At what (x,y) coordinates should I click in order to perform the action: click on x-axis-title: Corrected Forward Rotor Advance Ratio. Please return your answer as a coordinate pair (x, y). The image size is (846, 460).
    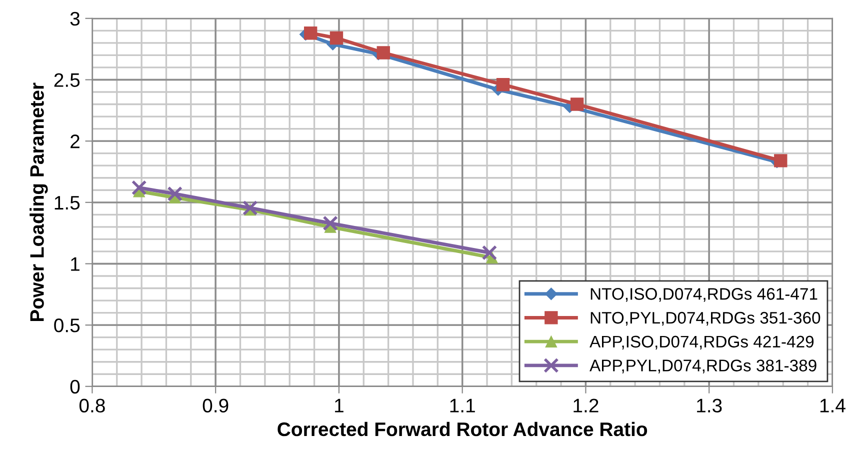
    Looking at the image, I should click on (463, 429).